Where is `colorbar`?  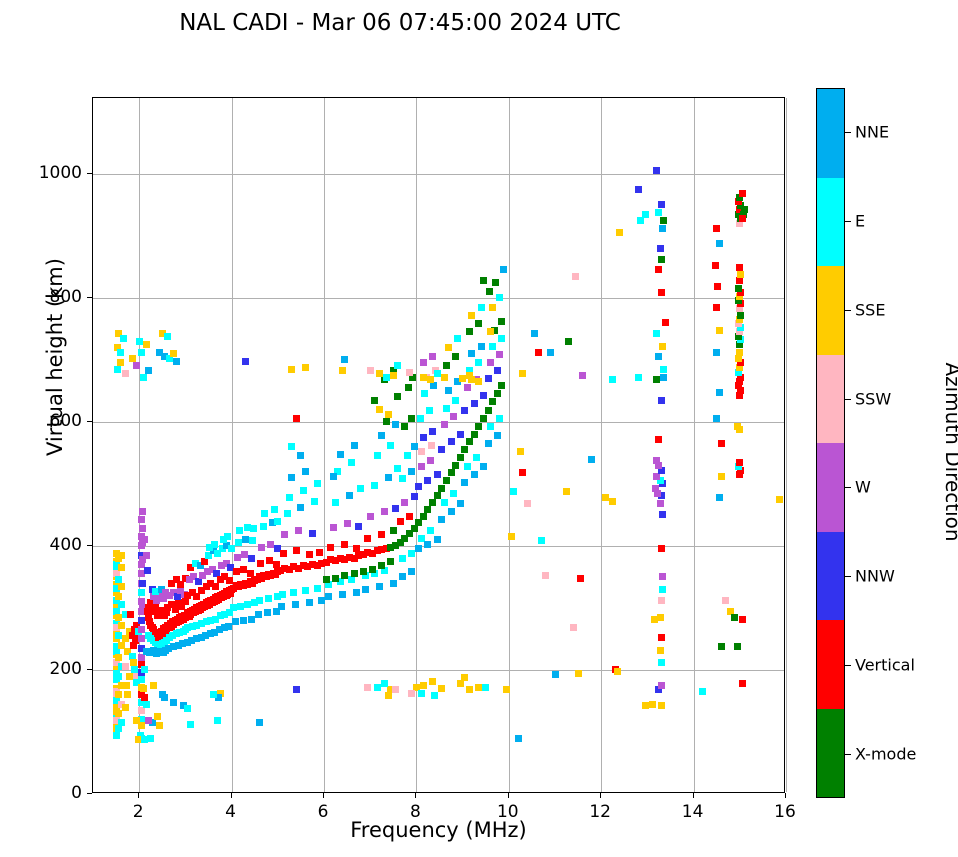
colorbar is located at coordinates (830, 443).